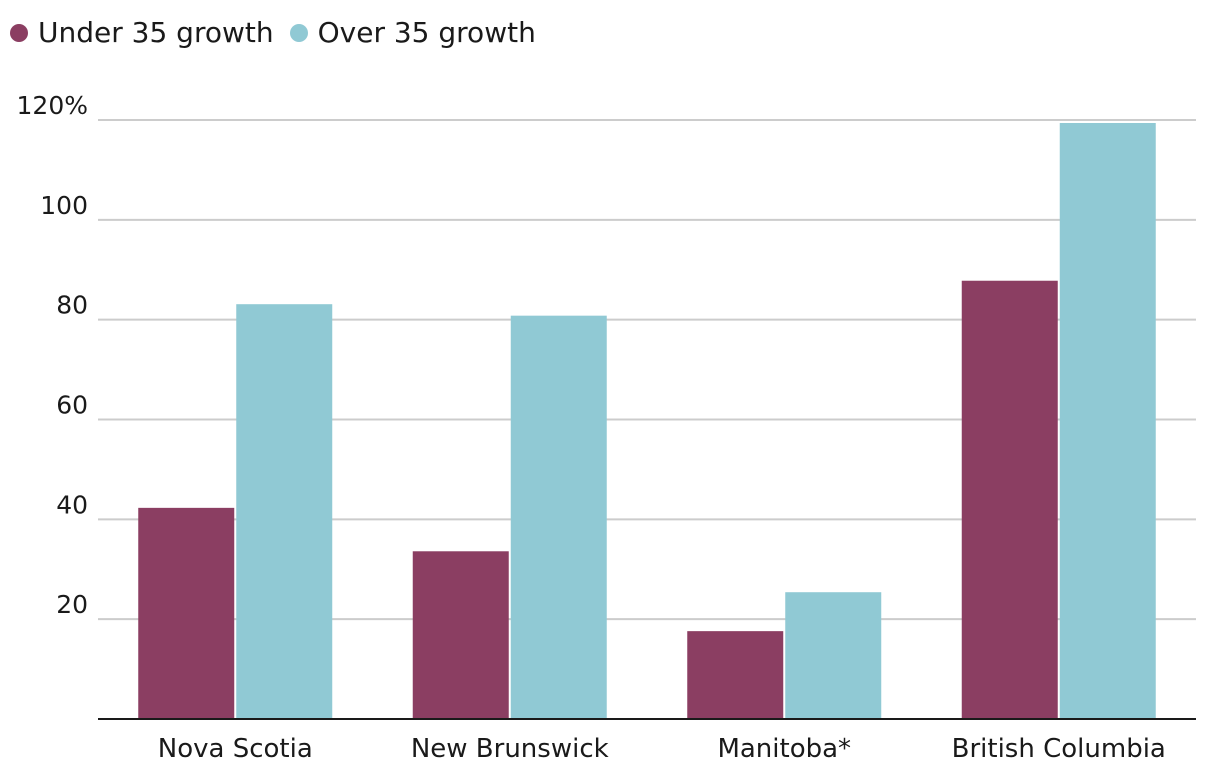 This screenshot has height=782, width=1220. I want to click on y-tick-label: 100, so click(64, 205).